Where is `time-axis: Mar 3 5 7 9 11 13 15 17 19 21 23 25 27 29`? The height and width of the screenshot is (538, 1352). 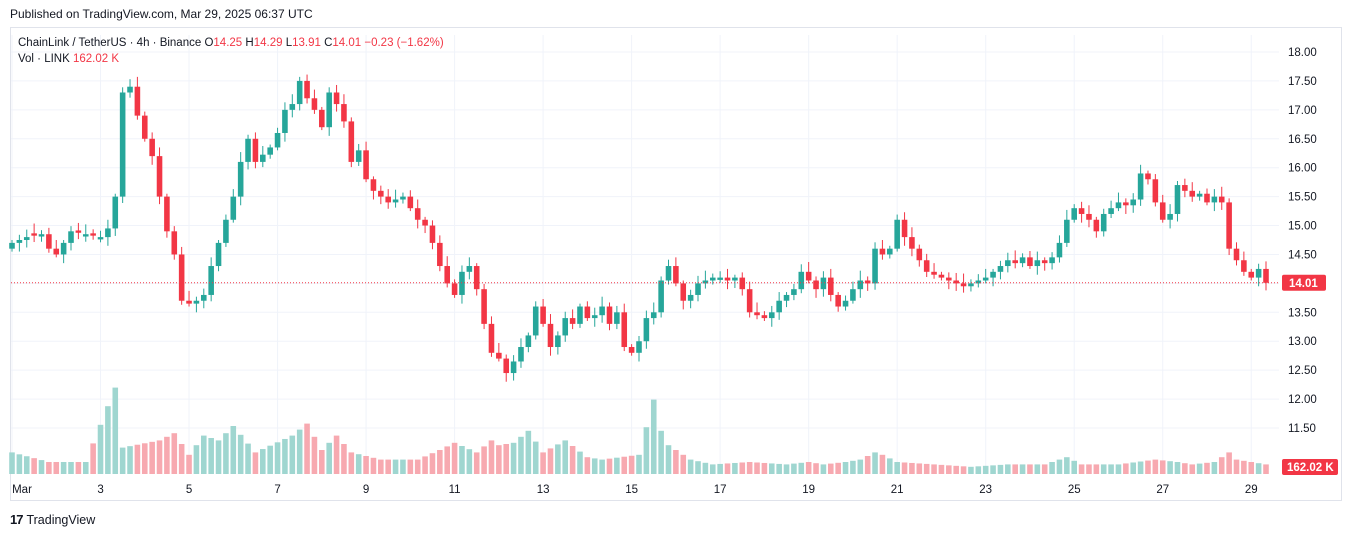
time-axis: Mar 3 5 7 9 11 13 15 17 19 21 23 25 27 29 is located at coordinates (635, 490).